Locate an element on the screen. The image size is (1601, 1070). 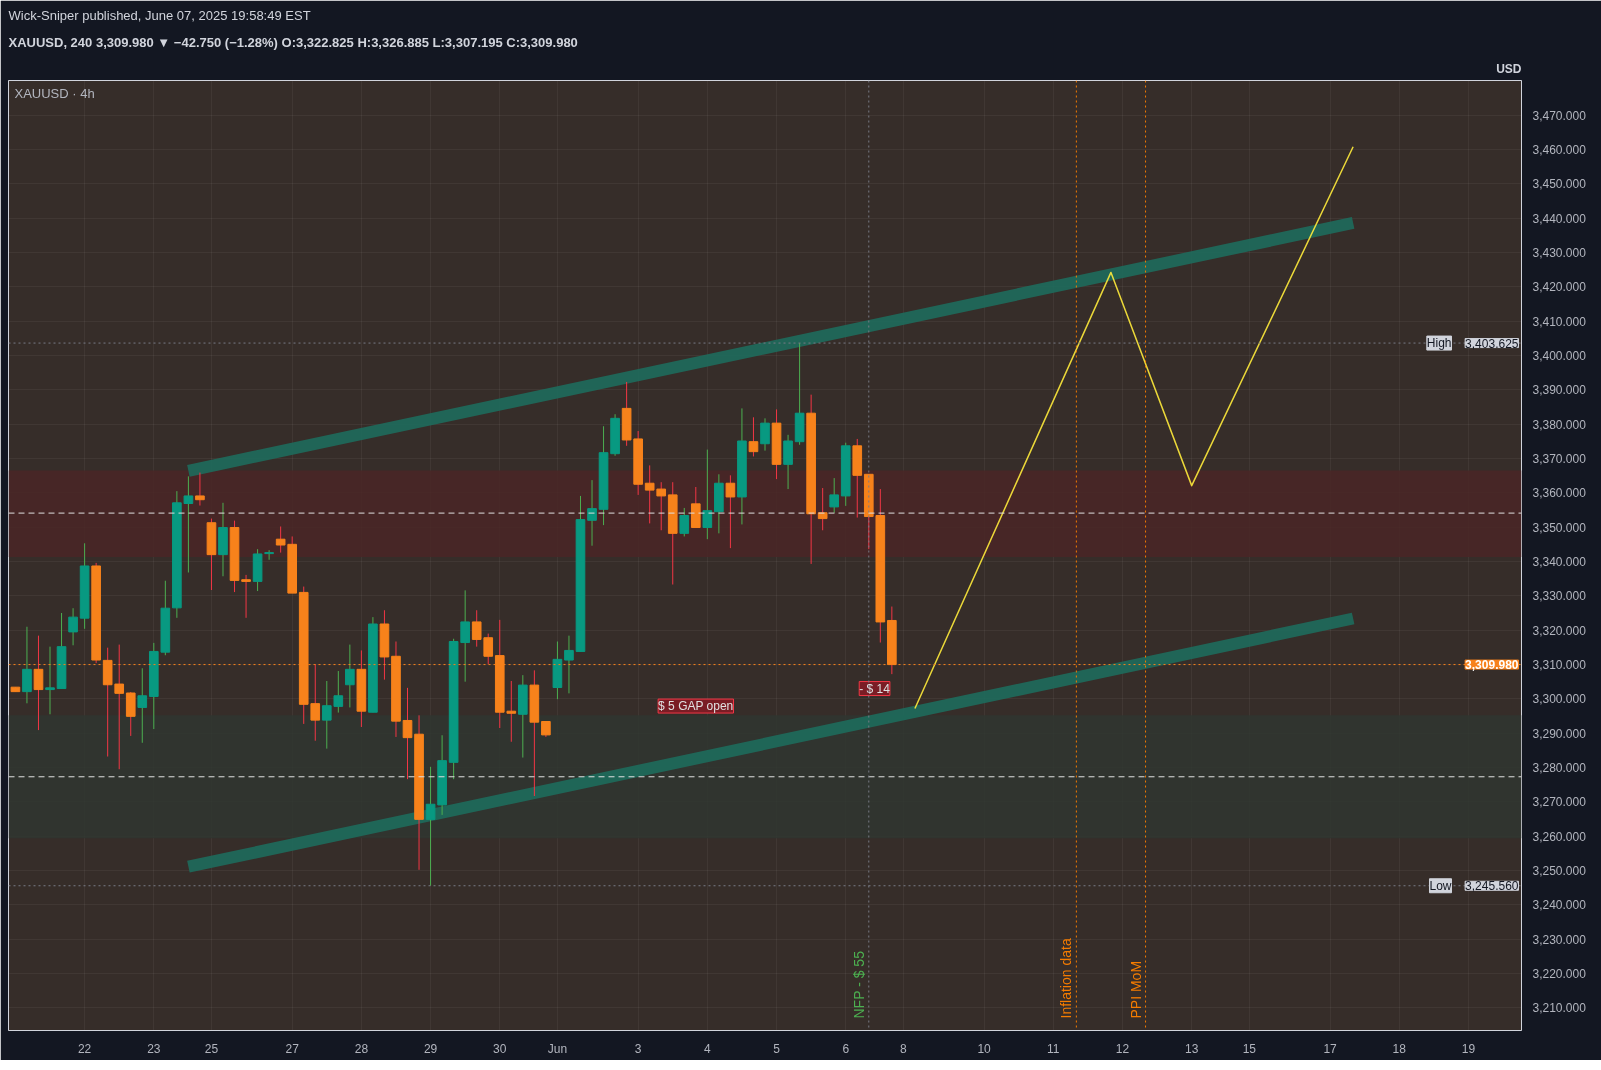
x-tick-label: 19 is located at coordinates (1468, 1048).